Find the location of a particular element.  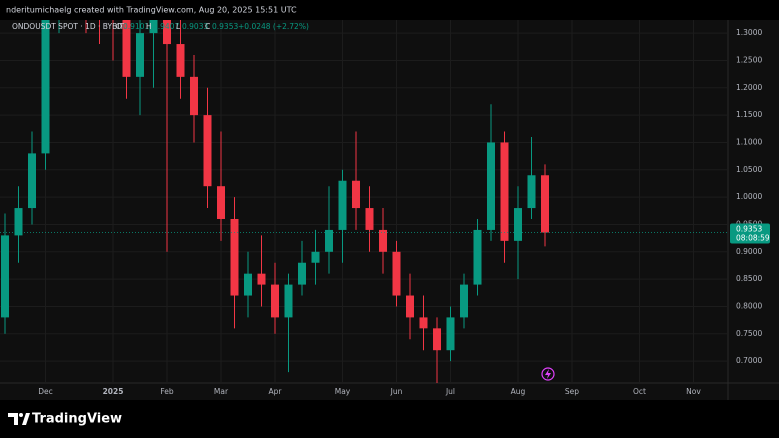

brand-logo: TradingView is located at coordinates (65, 419).